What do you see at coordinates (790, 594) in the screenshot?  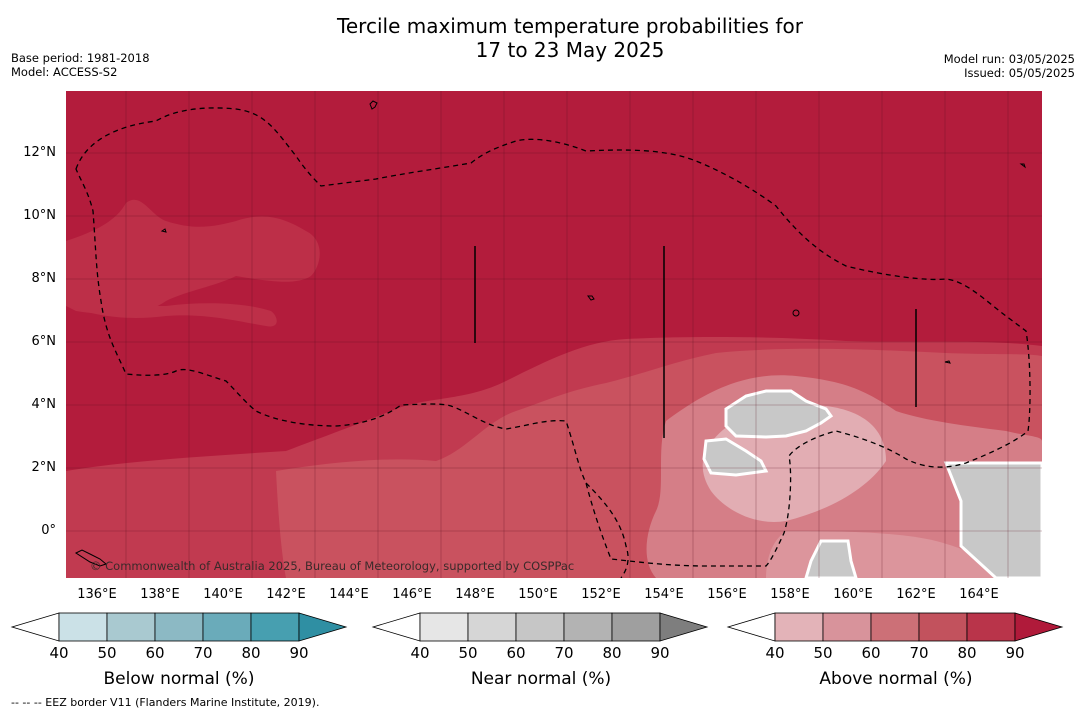 I see `lon-label-158e: 158°E` at bounding box center [790, 594].